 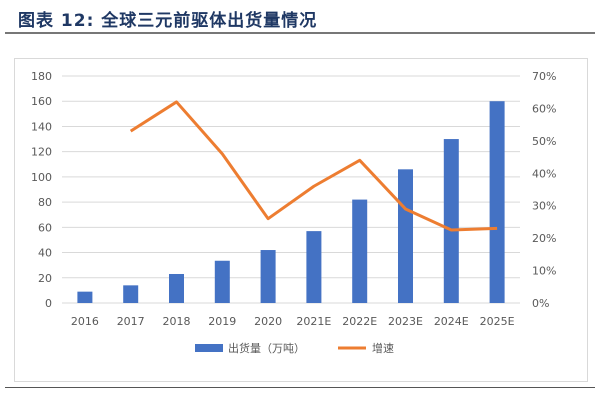 I want to click on bottom-divider, so click(x=300, y=387).